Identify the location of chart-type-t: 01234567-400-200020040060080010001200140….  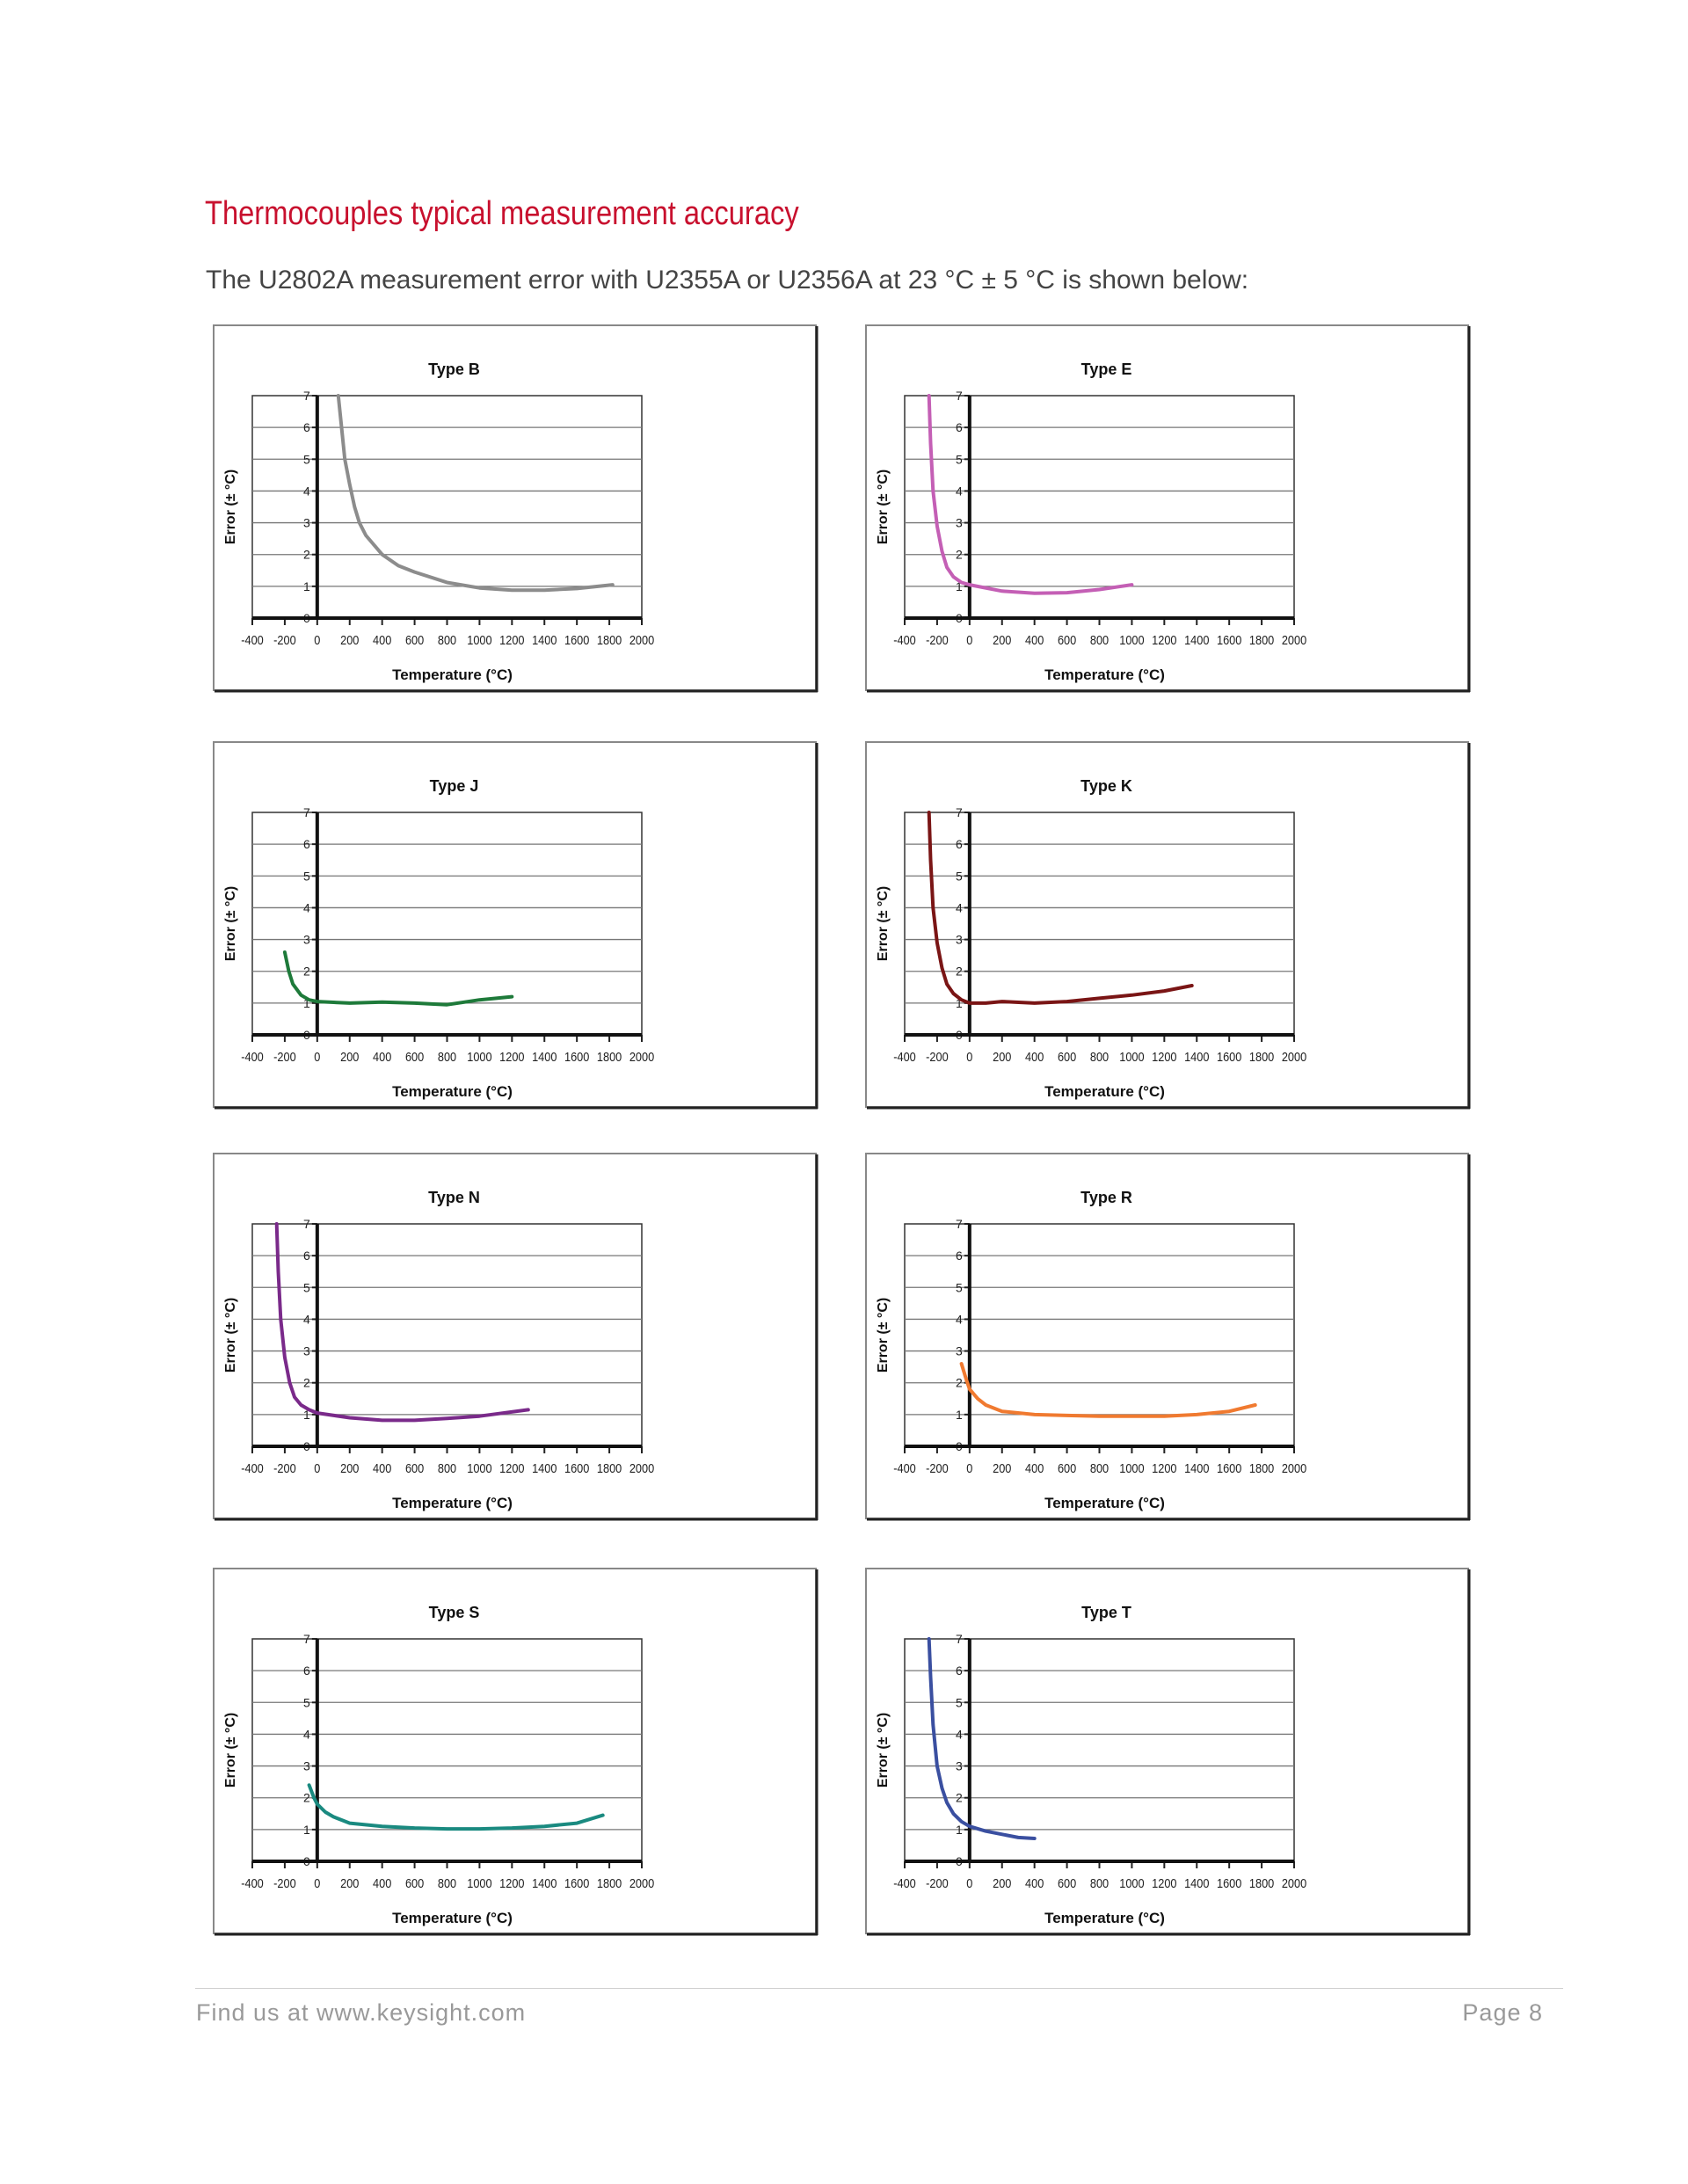
(1168, 1752).